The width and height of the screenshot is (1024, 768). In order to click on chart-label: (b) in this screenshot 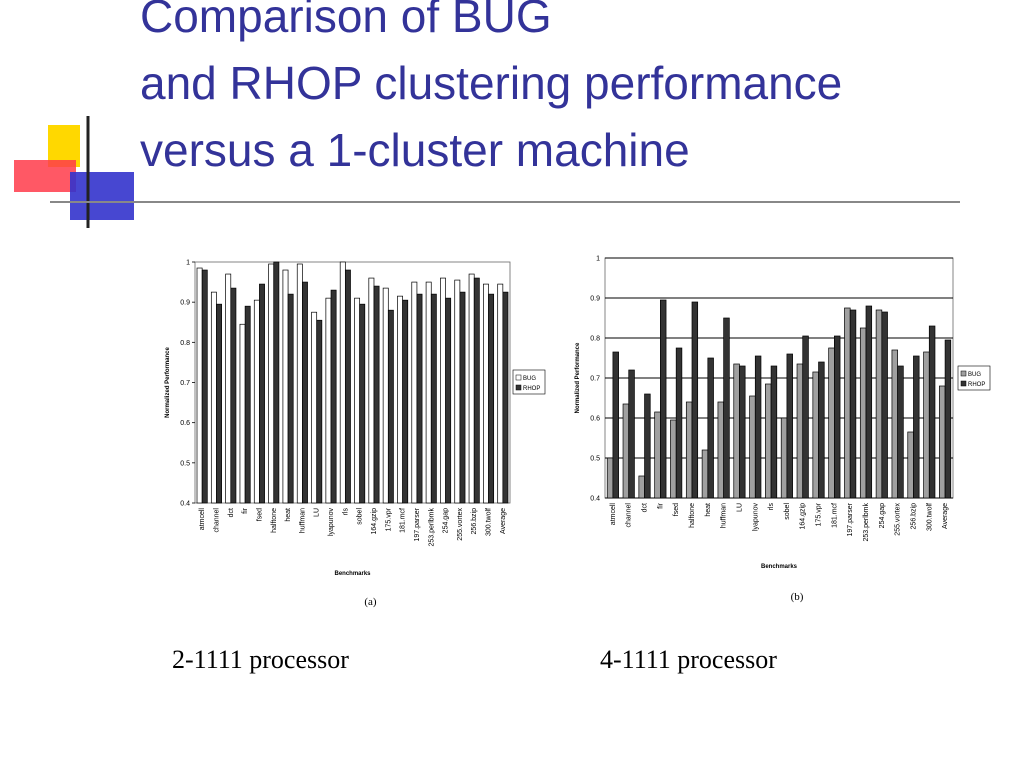, I will do `click(797, 597)`.